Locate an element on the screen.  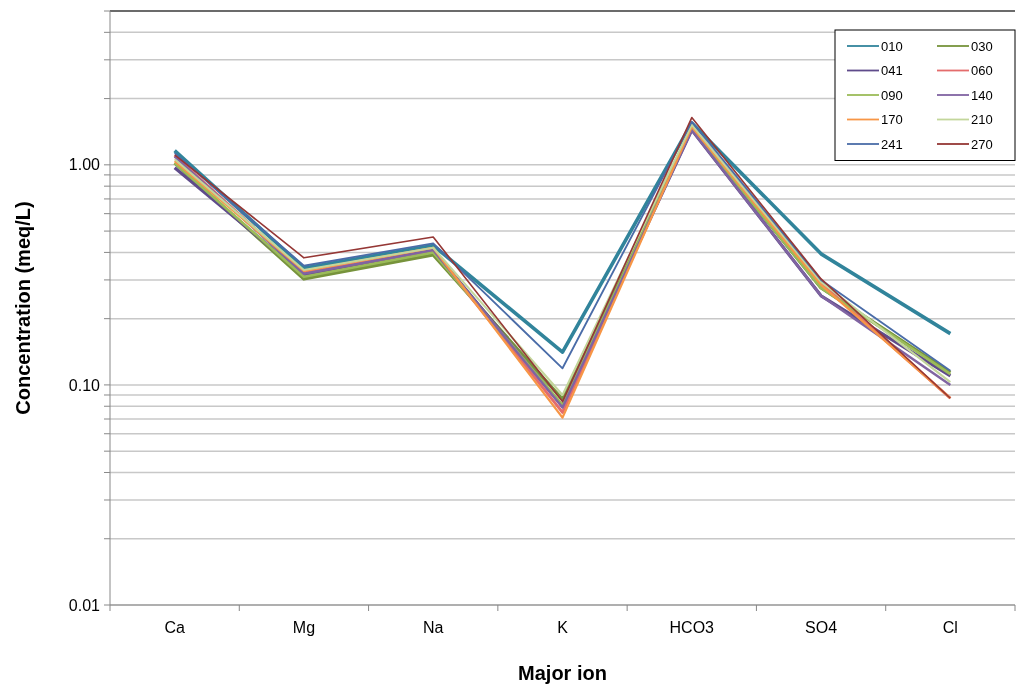
y-tick-label: 0.10 is located at coordinates (84, 385).